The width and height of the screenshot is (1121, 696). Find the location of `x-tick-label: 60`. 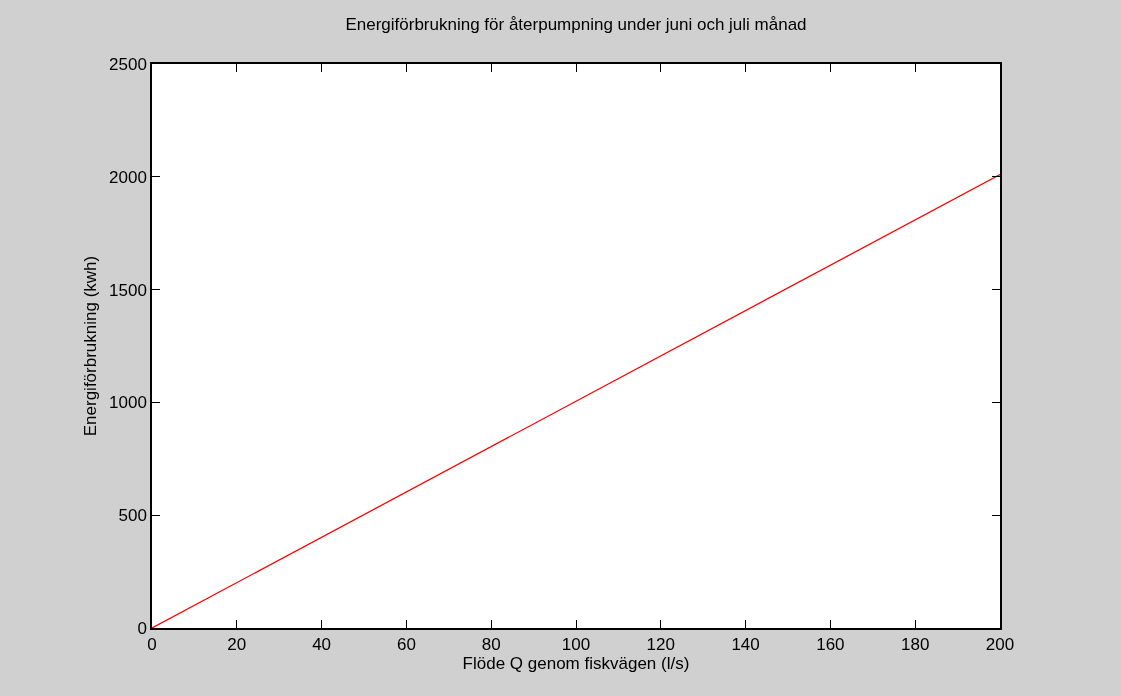

x-tick-label: 60 is located at coordinates (406, 645).